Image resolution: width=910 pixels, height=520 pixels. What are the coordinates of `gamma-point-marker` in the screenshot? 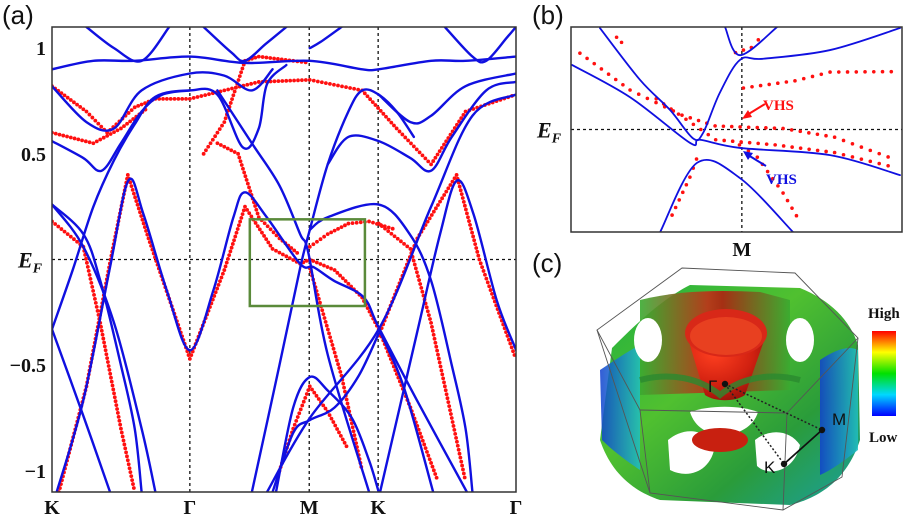 It's located at (725, 384).